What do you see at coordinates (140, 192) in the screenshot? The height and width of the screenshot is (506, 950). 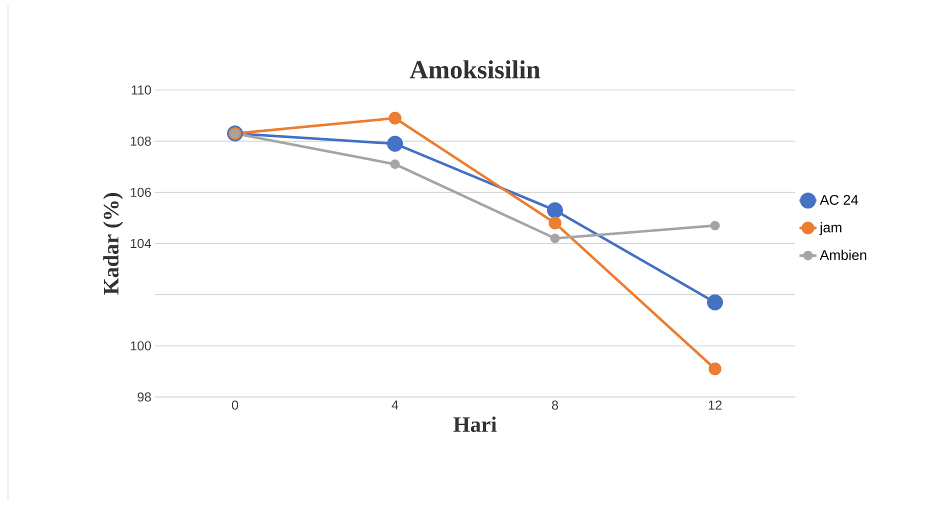 I see `y-tick-label: 106` at bounding box center [140, 192].